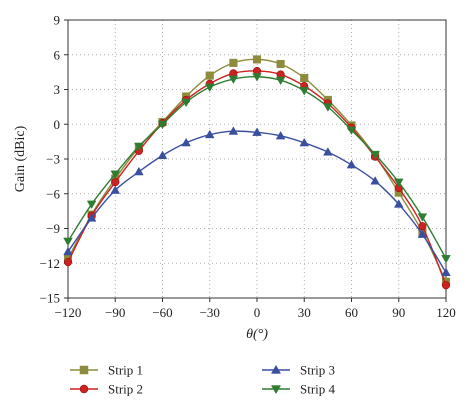  What do you see at coordinates (57, 20) in the screenshot?
I see `y-tick-label: 9` at bounding box center [57, 20].